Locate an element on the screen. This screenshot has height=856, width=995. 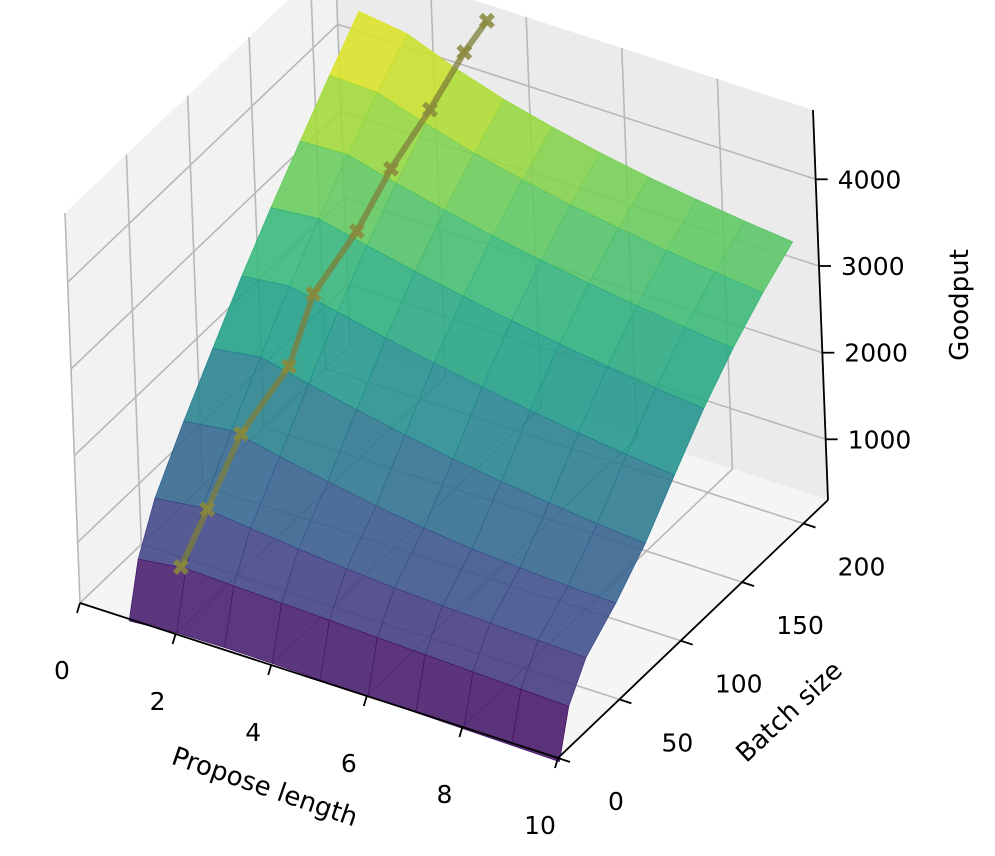
z-tick-label: 2000 is located at coordinates (876, 353).